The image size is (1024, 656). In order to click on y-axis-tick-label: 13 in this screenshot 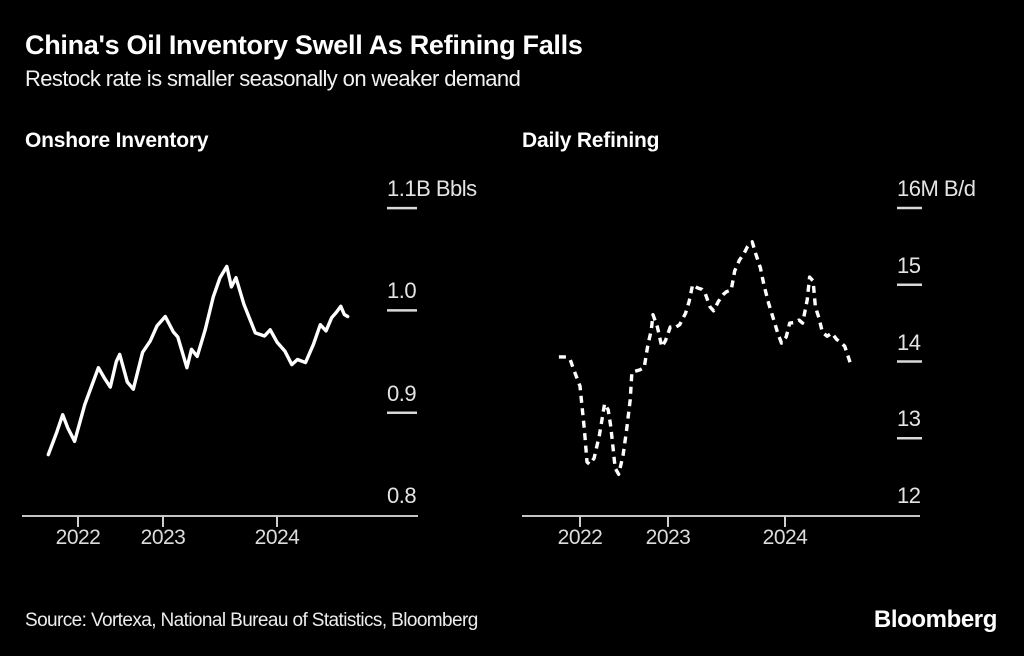, I will do `click(909, 419)`.